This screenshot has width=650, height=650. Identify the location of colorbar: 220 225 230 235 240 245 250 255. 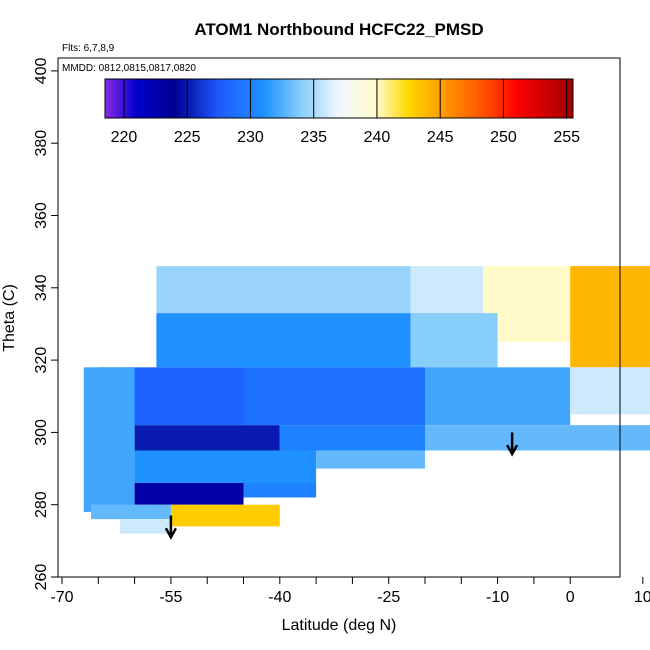
(342, 112).